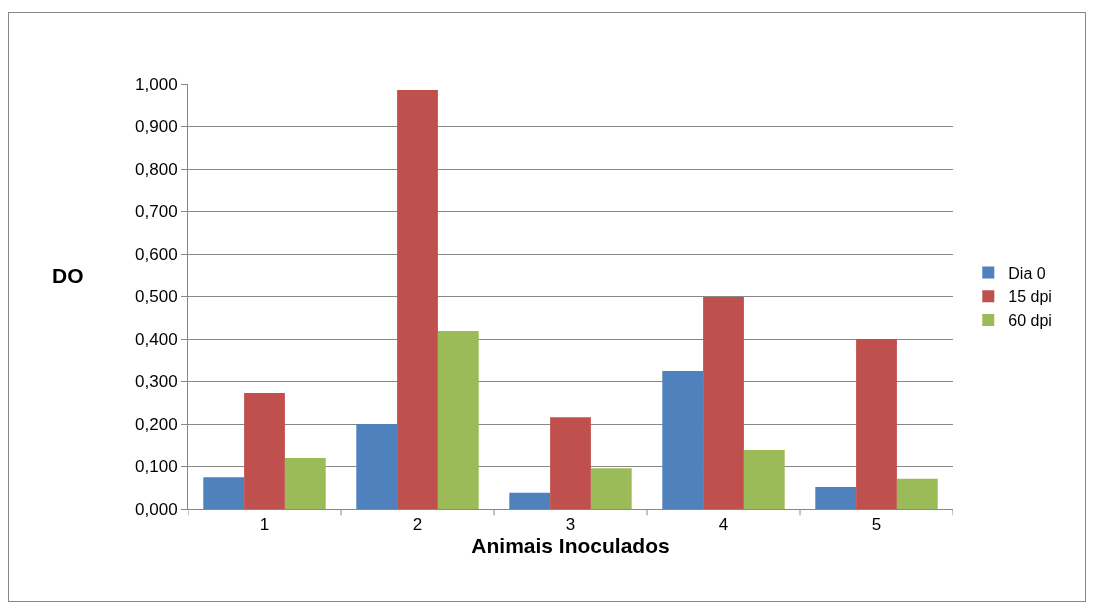 Image resolution: width=1096 pixels, height=607 pixels. I want to click on x-tick-label: 4, so click(723, 525).